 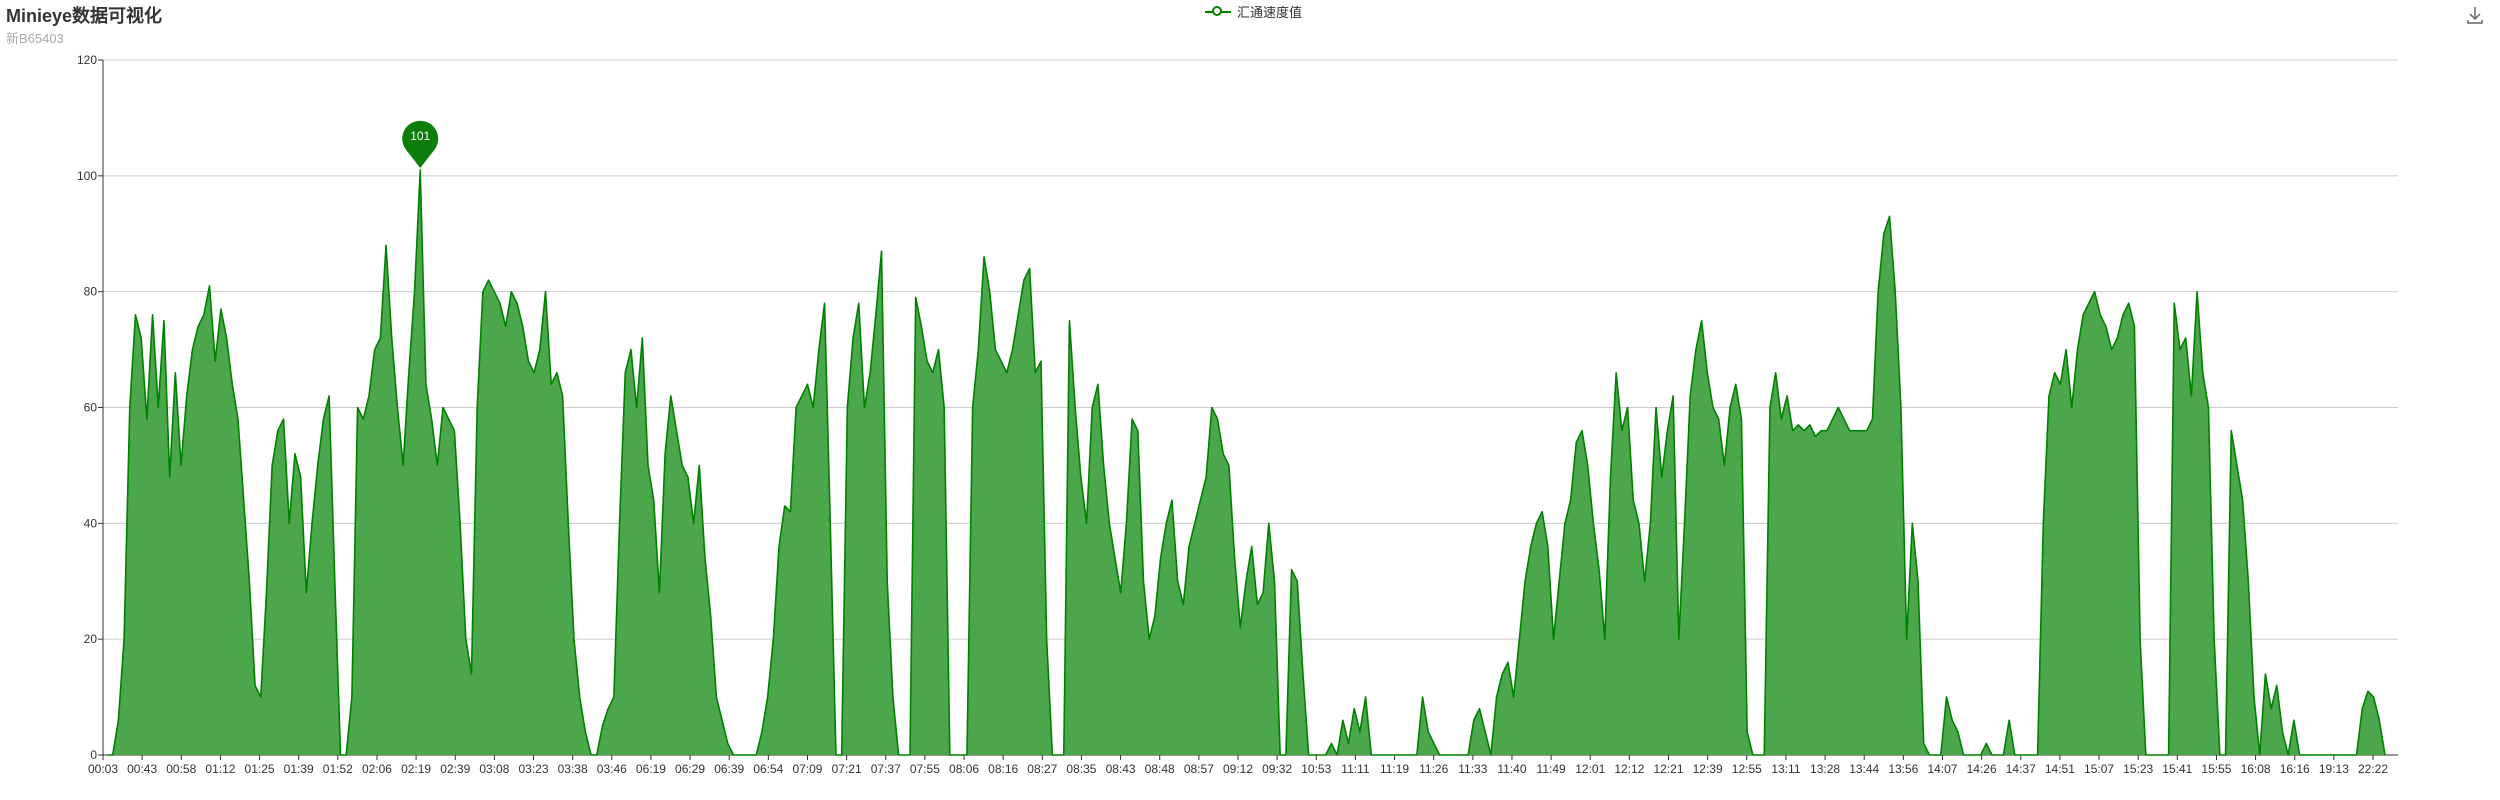 What do you see at coordinates (260, 769) in the screenshot?
I see `x-tick-label: 01:25` at bounding box center [260, 769].